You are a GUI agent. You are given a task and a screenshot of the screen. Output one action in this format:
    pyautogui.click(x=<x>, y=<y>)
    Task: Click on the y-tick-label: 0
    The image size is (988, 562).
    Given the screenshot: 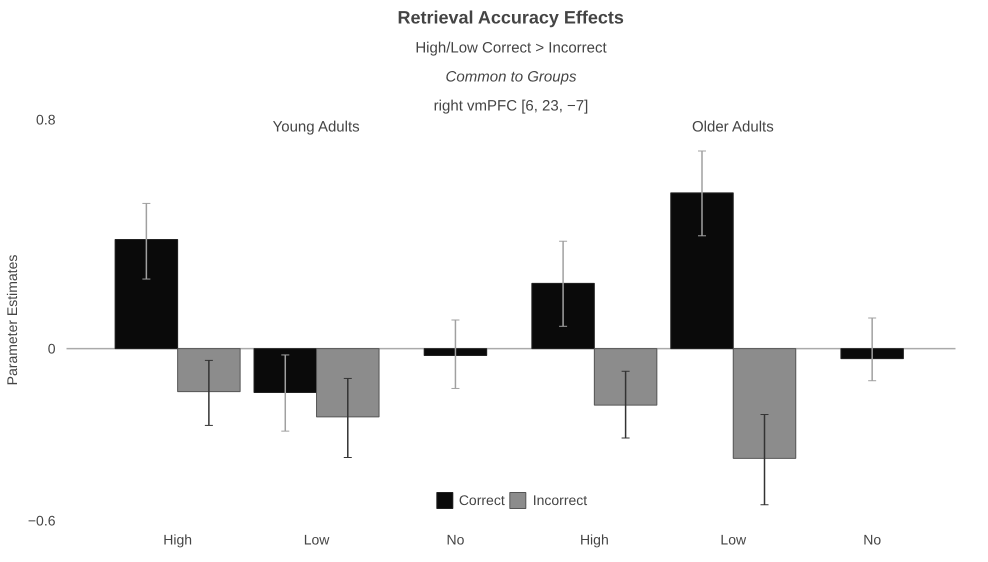 What is the action you would take?
    pyautogui.click(x=52, y=348)
    